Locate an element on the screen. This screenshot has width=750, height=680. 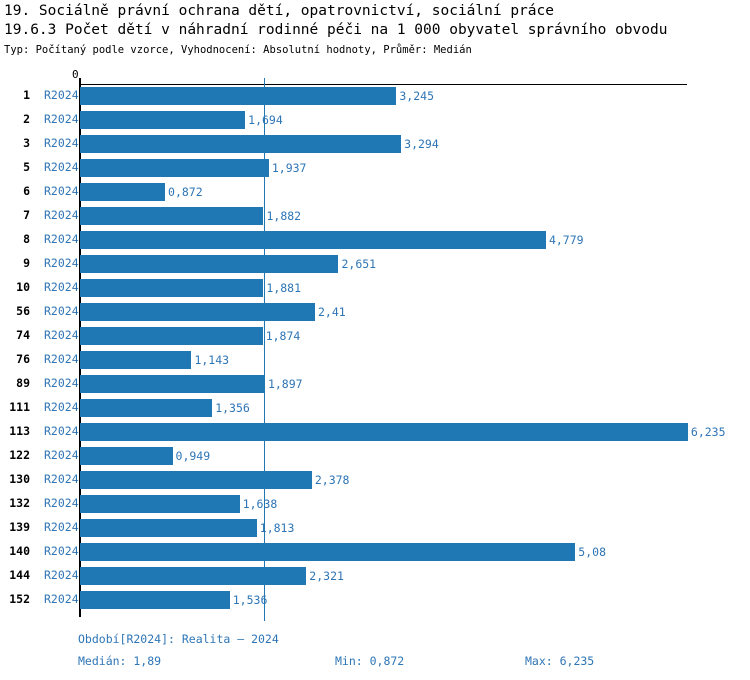
bar-value-label: 1,813 is located at coordinates (277, 528).